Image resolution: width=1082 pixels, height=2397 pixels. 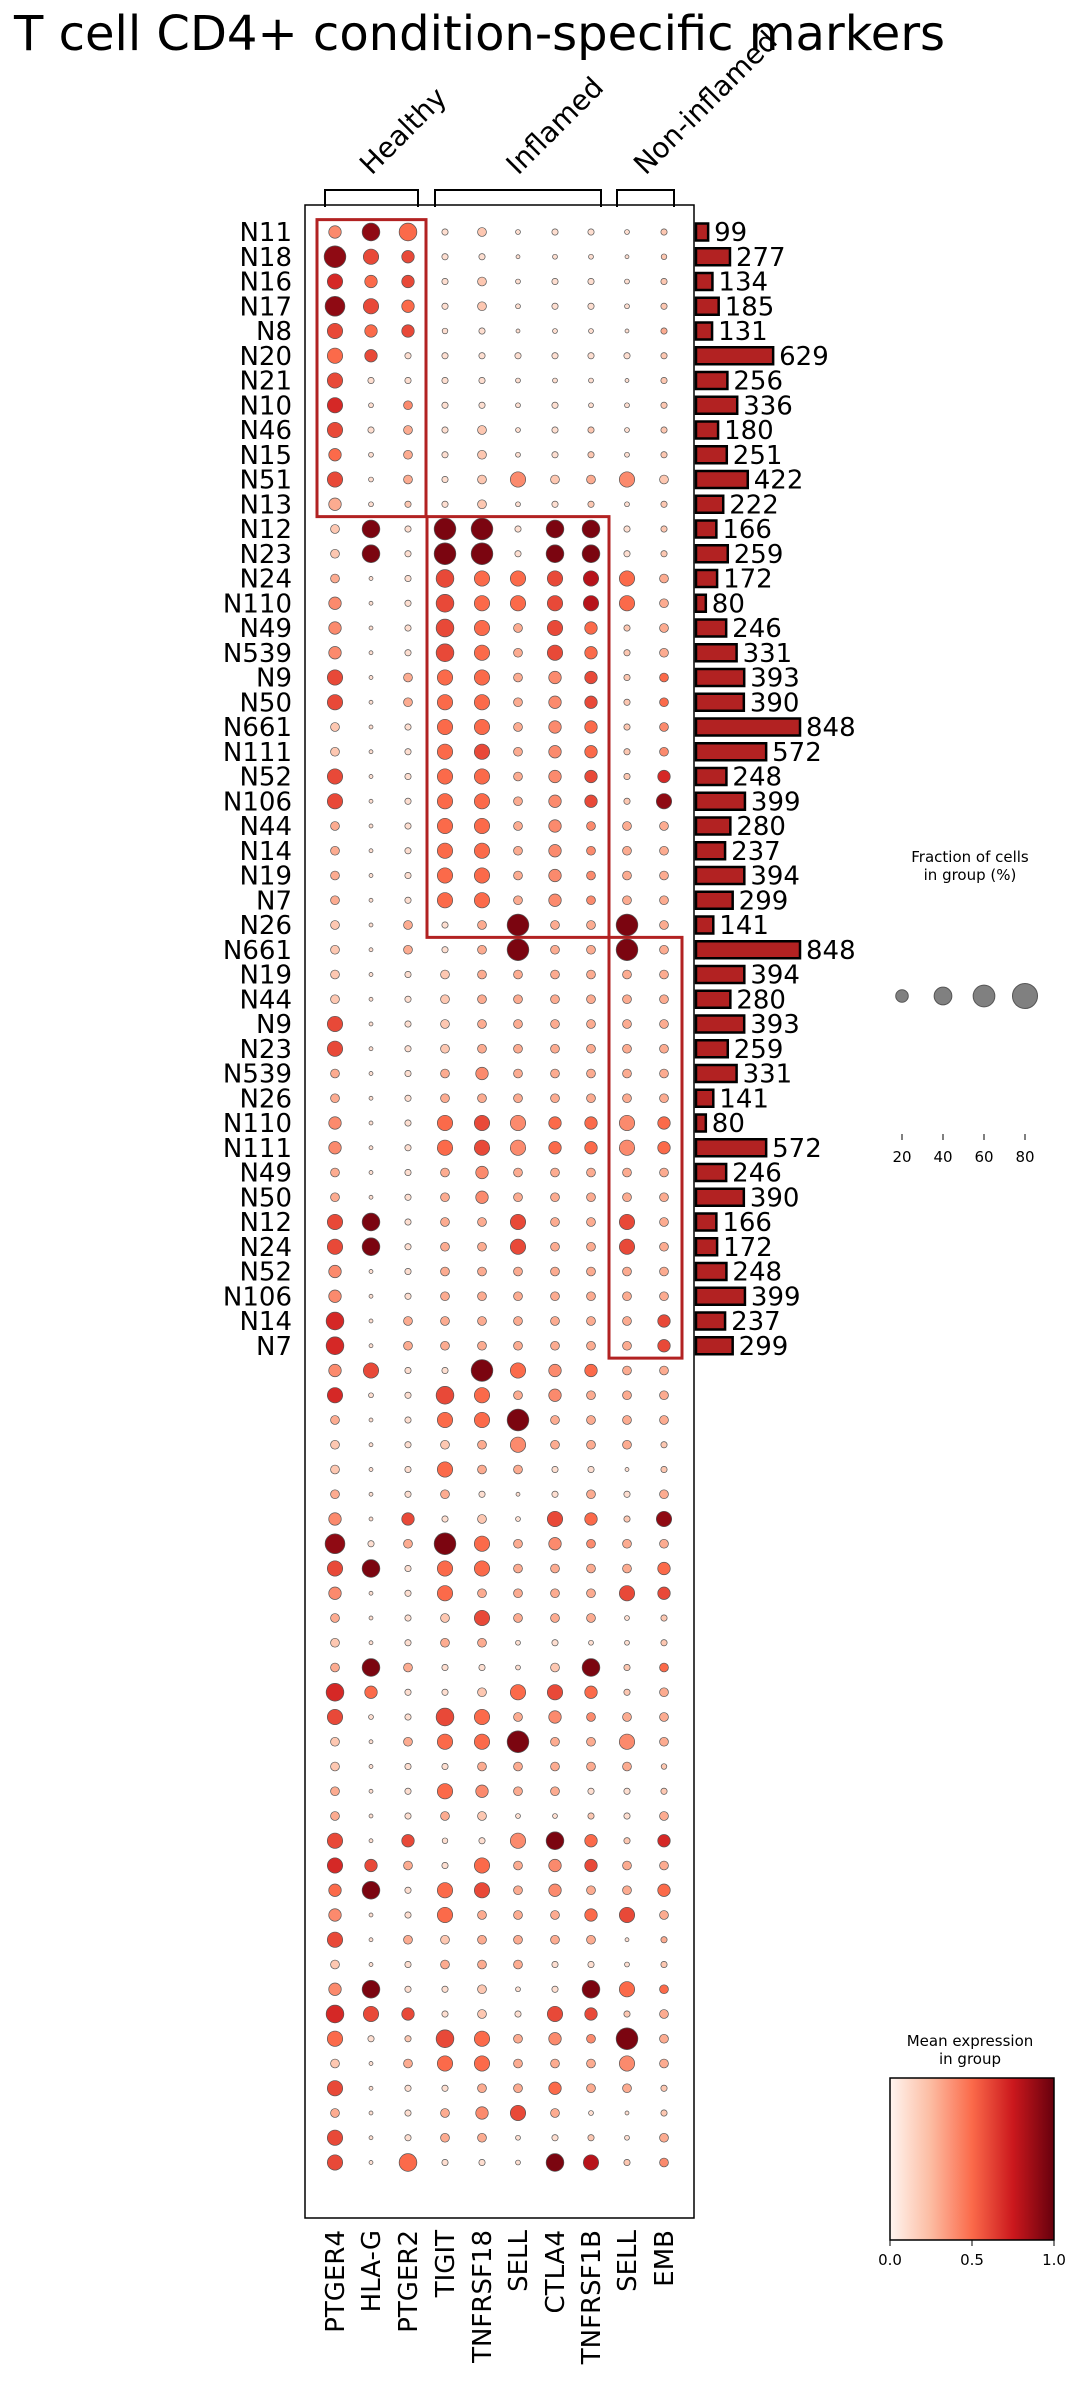 I want to click on cell-count-label: 390, so click(x=775, y=703).